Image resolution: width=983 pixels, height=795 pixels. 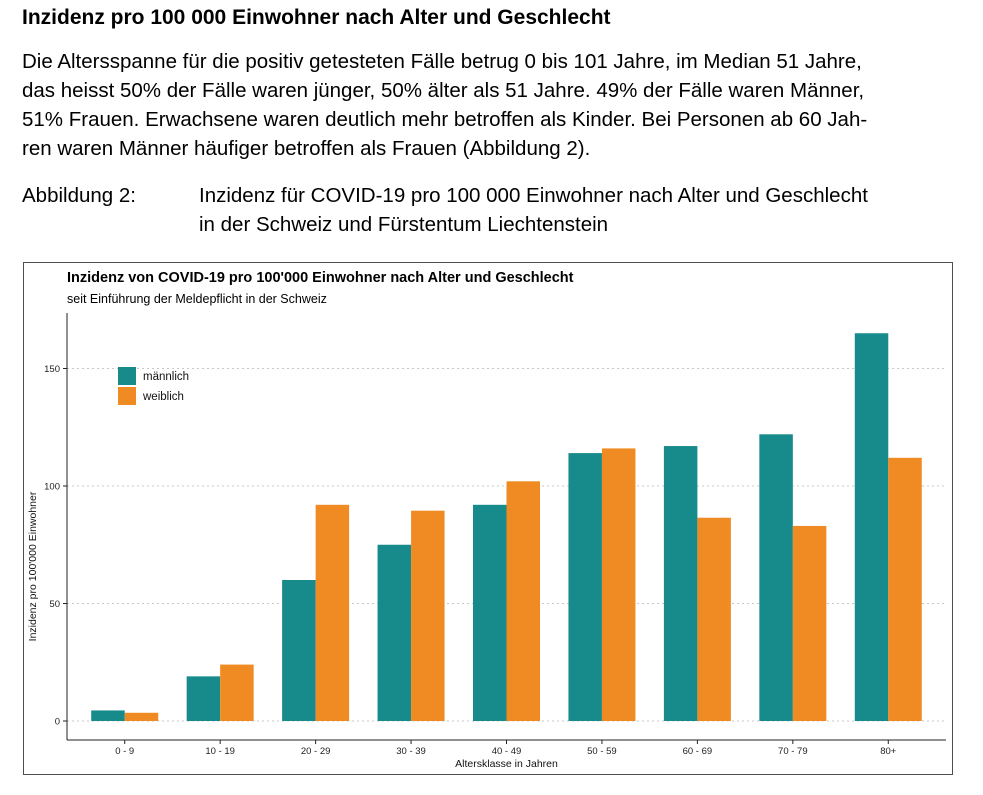 What do you see at coordinates (411, 751) in the screenshot?
I see `x-tick-label: 30 - 39` at bounding box center [411, 751].